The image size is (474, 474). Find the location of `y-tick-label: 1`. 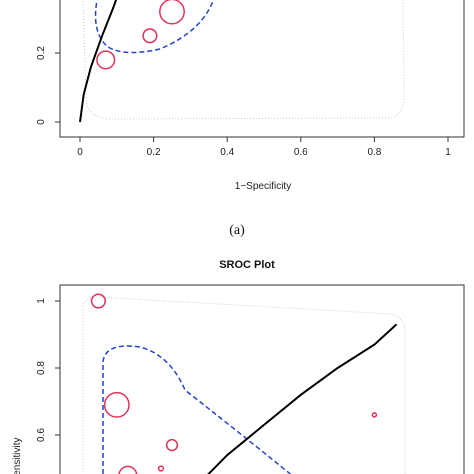

y-tick-label: 1 is located at coordinates (41, 301).